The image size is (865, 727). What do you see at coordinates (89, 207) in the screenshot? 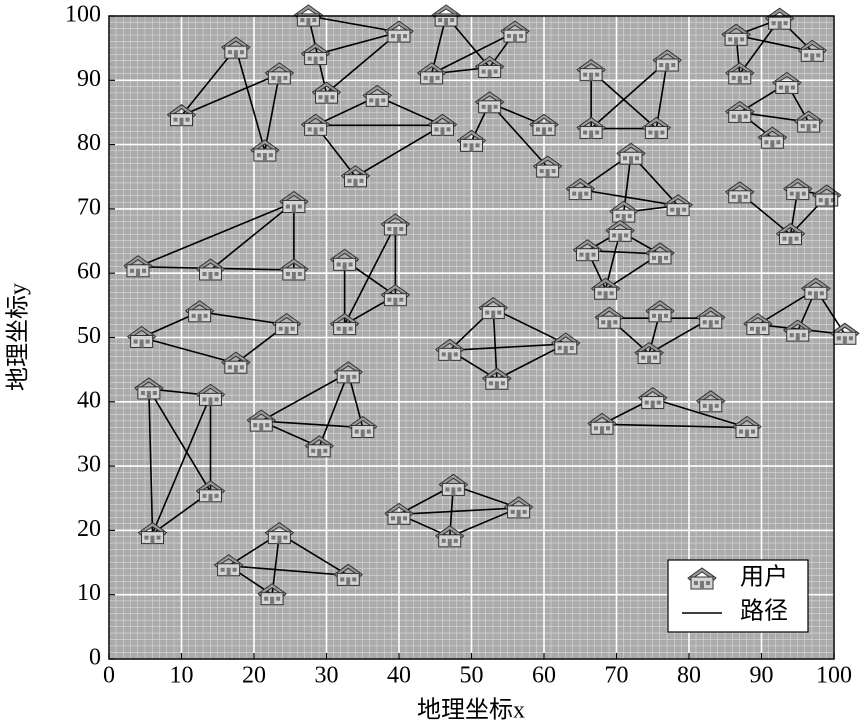
I see `y-tick-label: 70` at bounding box center [89, 207].